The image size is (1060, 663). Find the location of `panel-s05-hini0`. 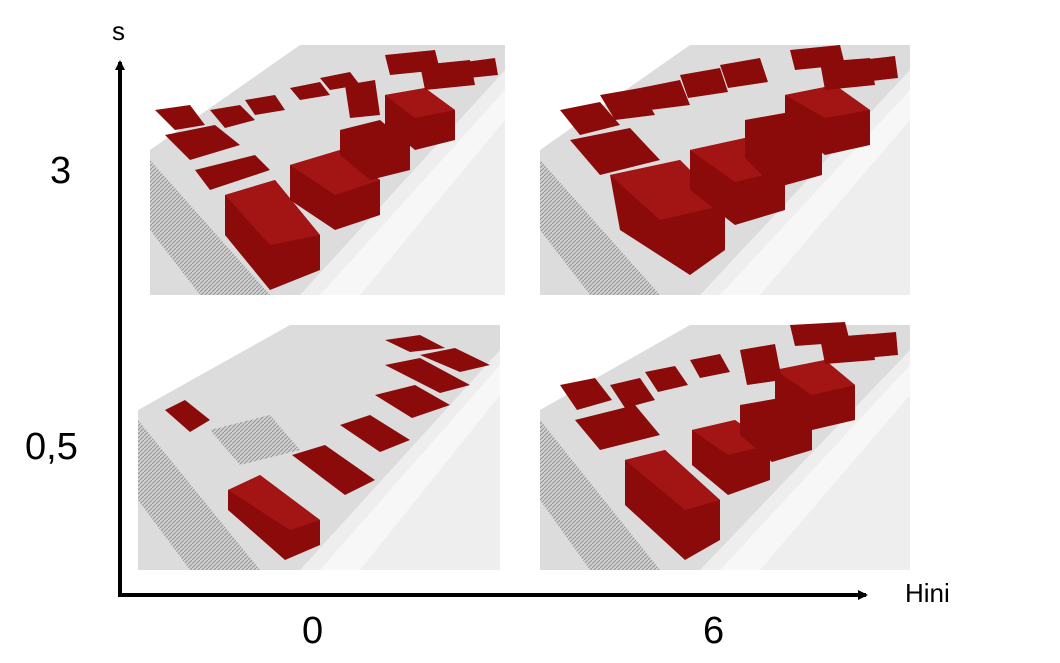

panel-s05-hini0 is located at coordinates (319, 447).